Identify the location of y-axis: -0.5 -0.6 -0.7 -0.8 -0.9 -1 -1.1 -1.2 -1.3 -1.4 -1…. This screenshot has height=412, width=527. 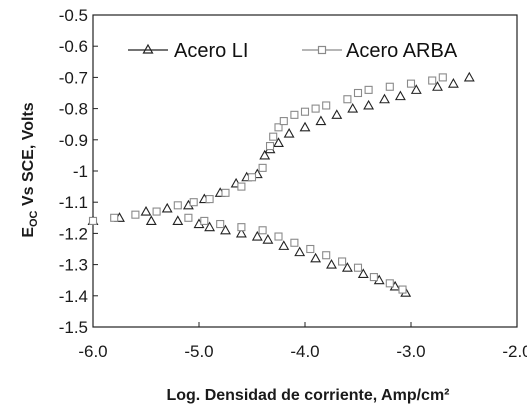
(78, 171).